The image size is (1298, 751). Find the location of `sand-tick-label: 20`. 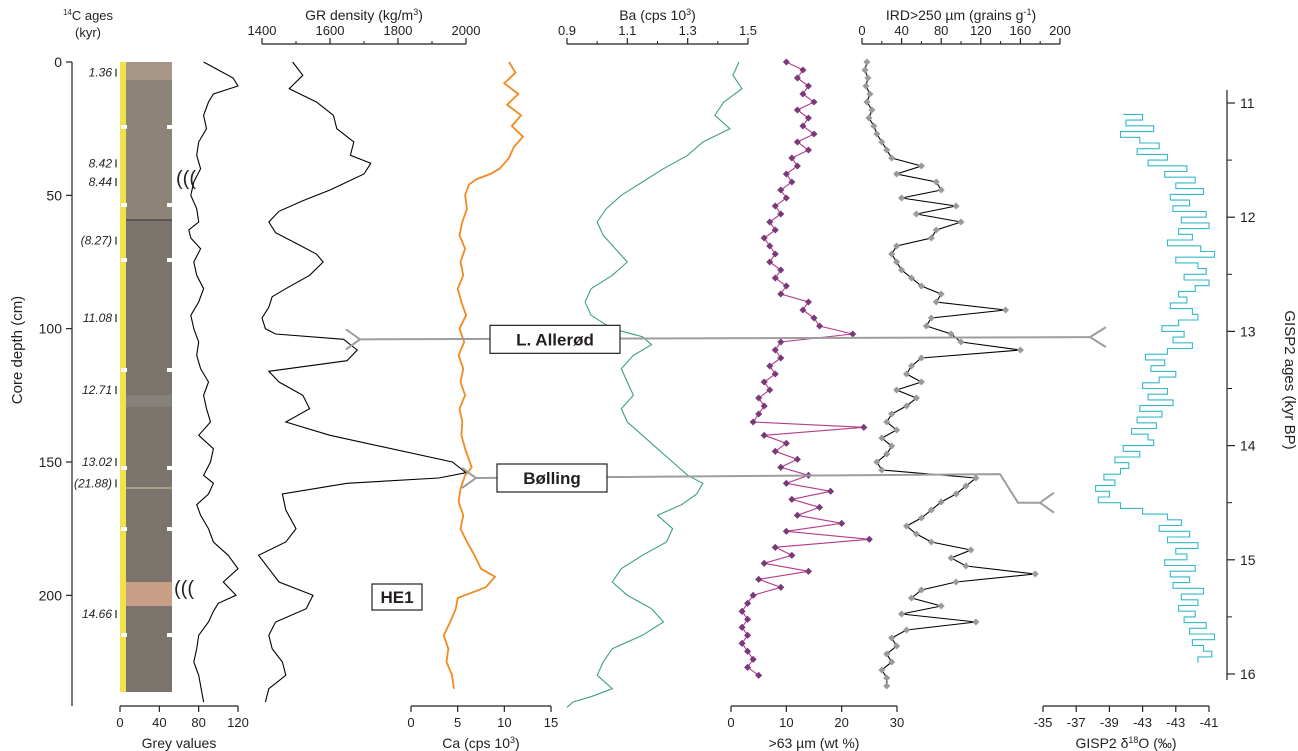

sand-tick-label: 20 is located at coordinates (841, 722).